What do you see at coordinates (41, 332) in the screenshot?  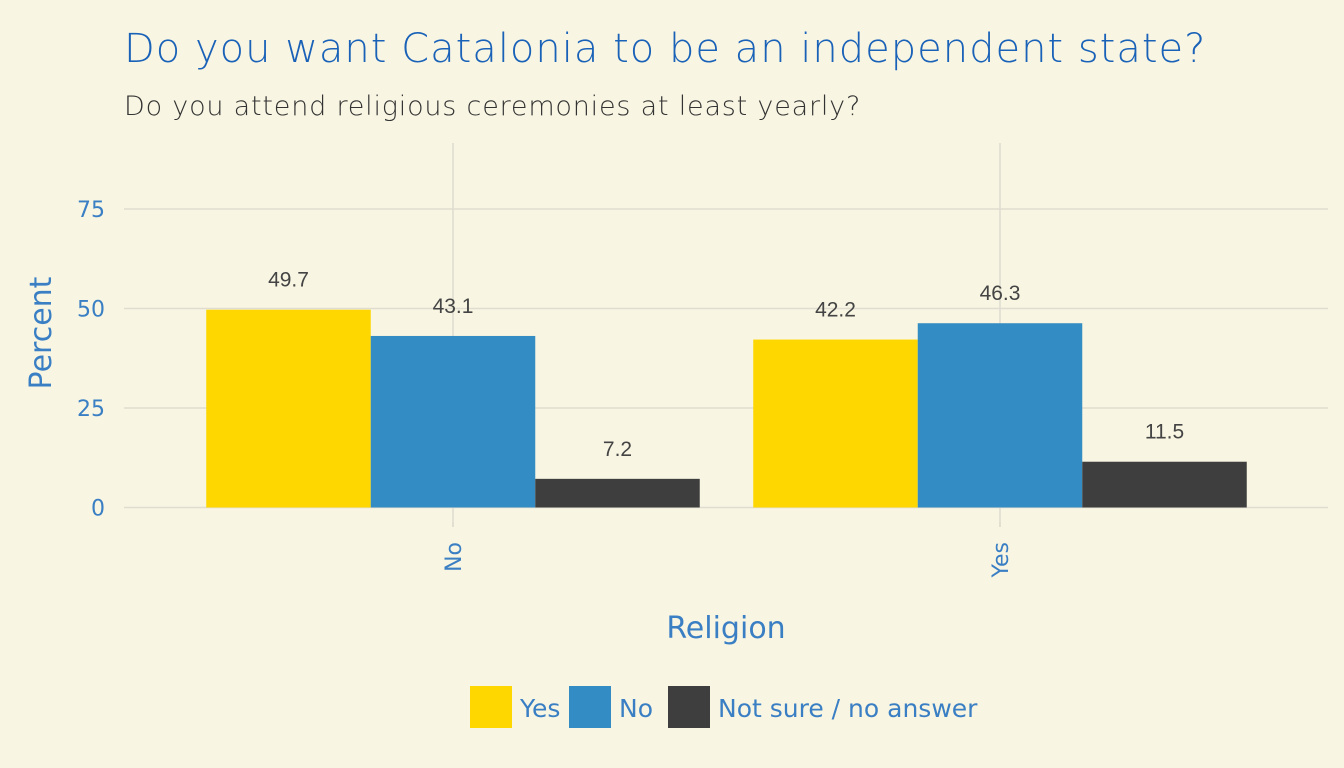 I see `y-axis-title: Percent` at bounding box center [41, 332].